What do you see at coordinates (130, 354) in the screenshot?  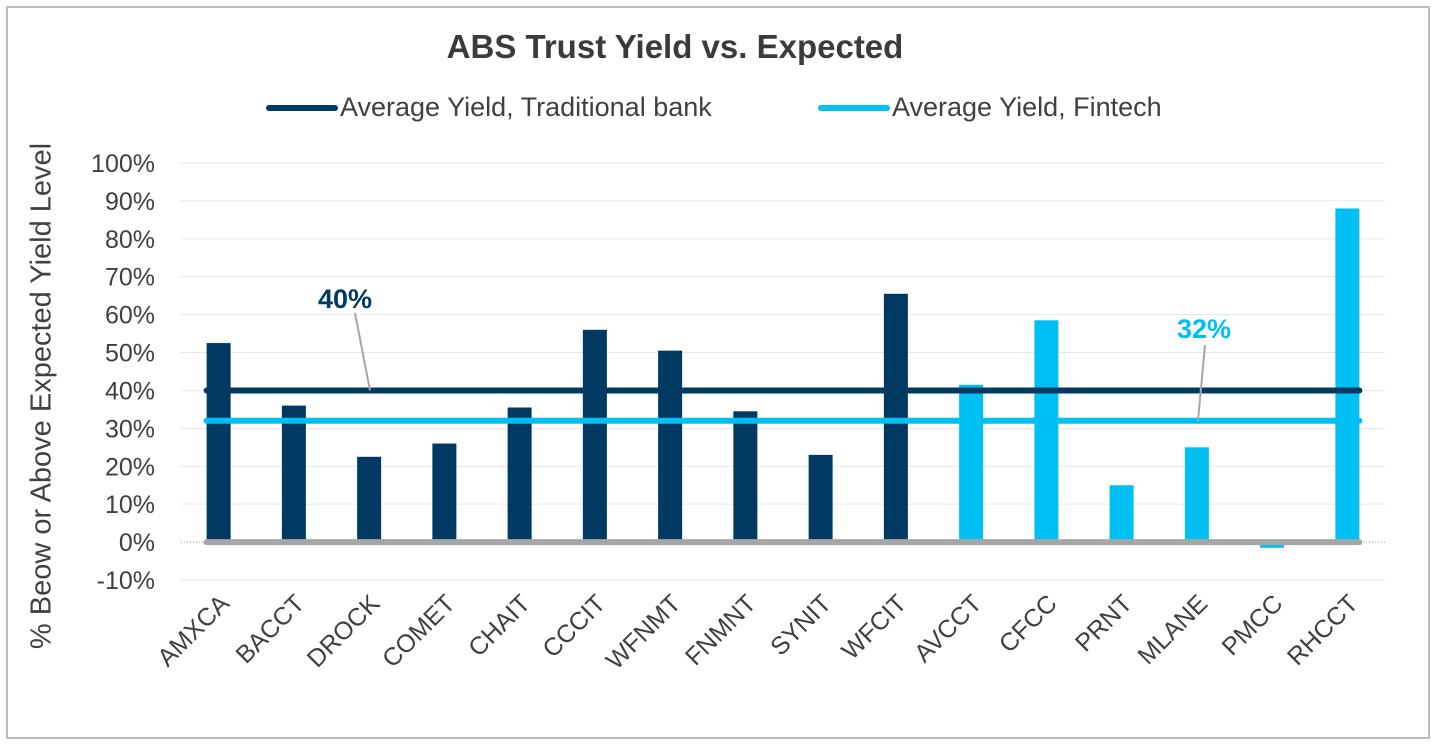 I see `y-tick-label: 50%` at bounding box center [130, 354].